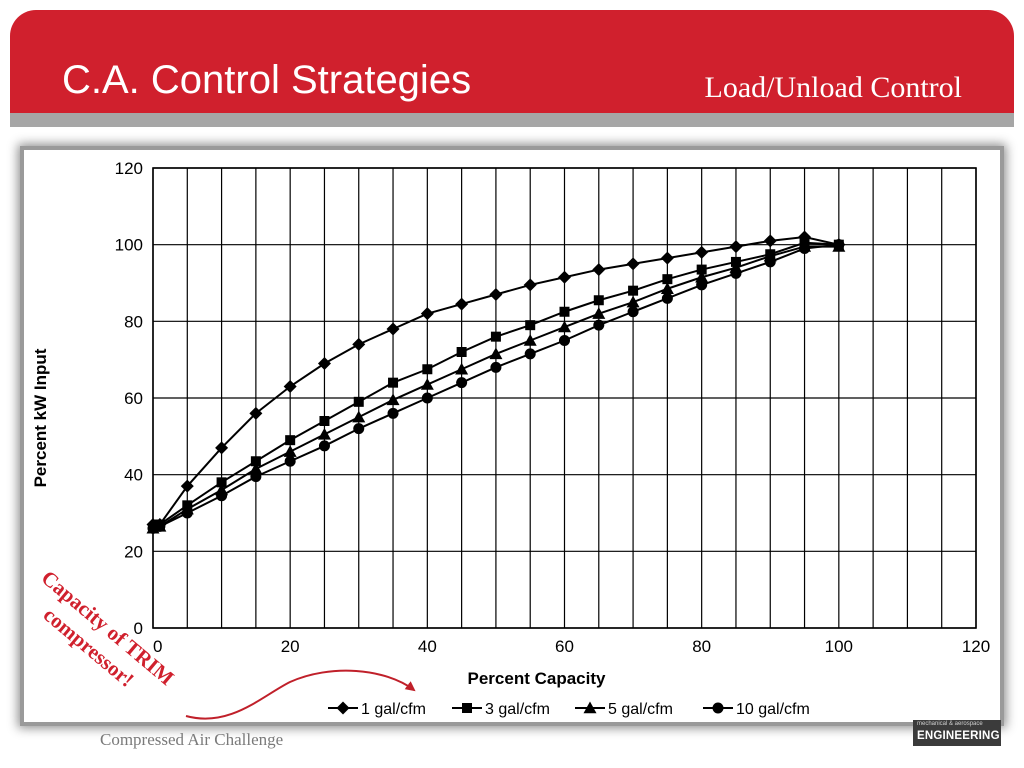 The image size is (1024, 768). Describe the element at coordinates (133, 551) in the screenshot. I see `y-tick-label: 20` at that location.